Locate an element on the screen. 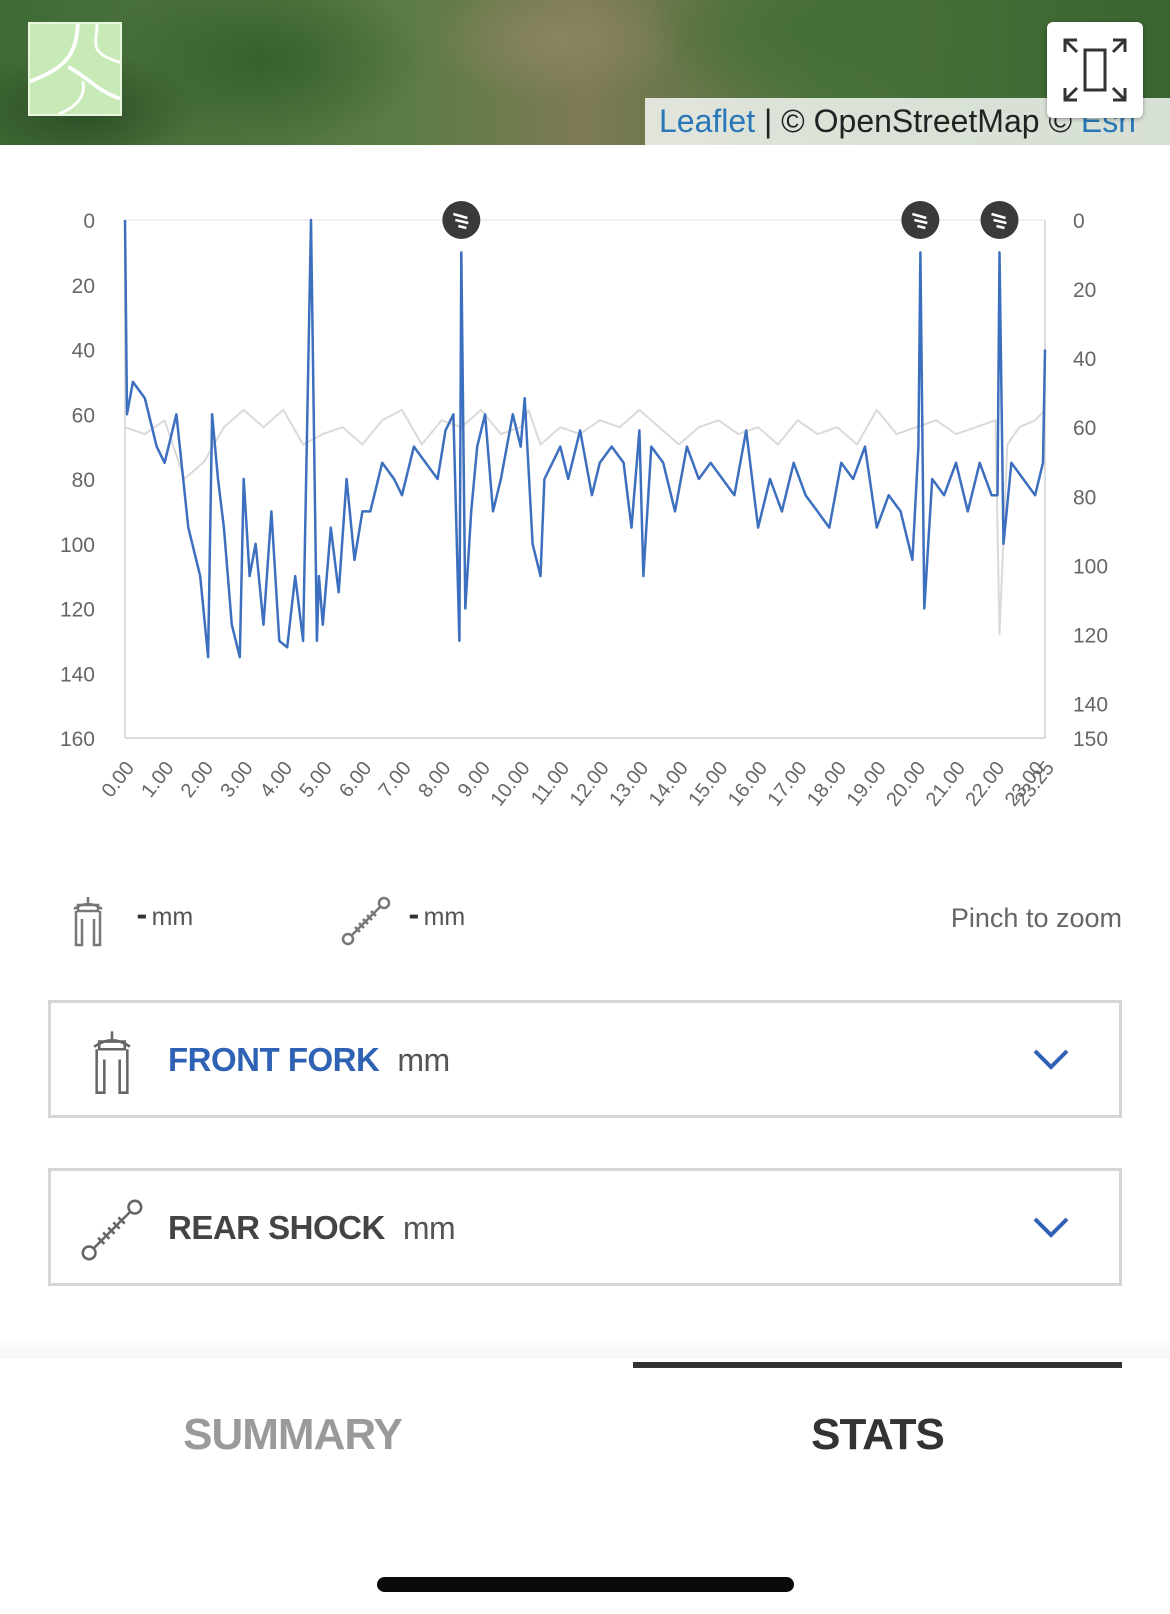  front-fork-title: FRONT FORK mm is located at coordinates (309, 1060).